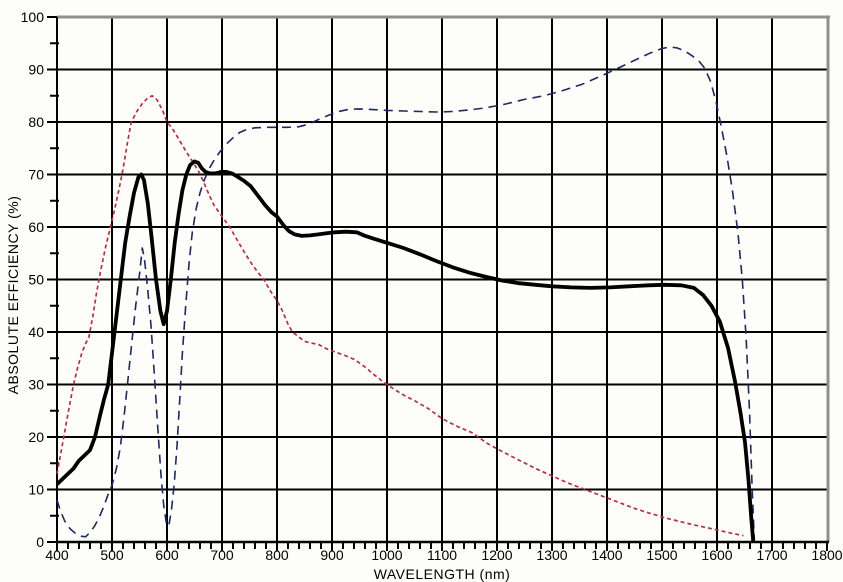  I want to click on y-axis-title: ABSOLUTE EFFICIENCY (%), so click(13, 295).